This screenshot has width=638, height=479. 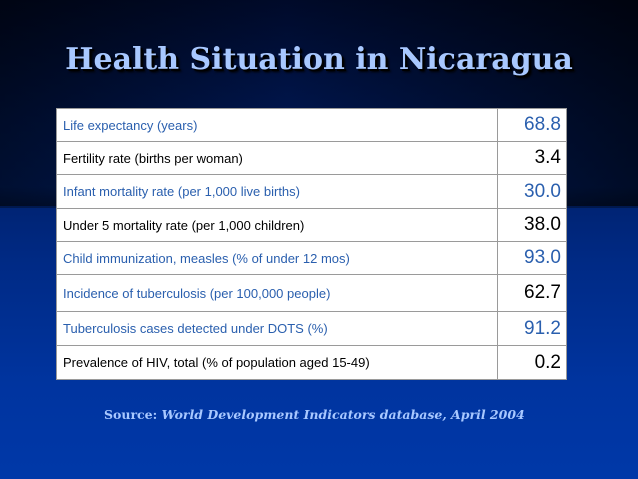 I want to click on source-prefix: Source:, so click(x=133, y=414).